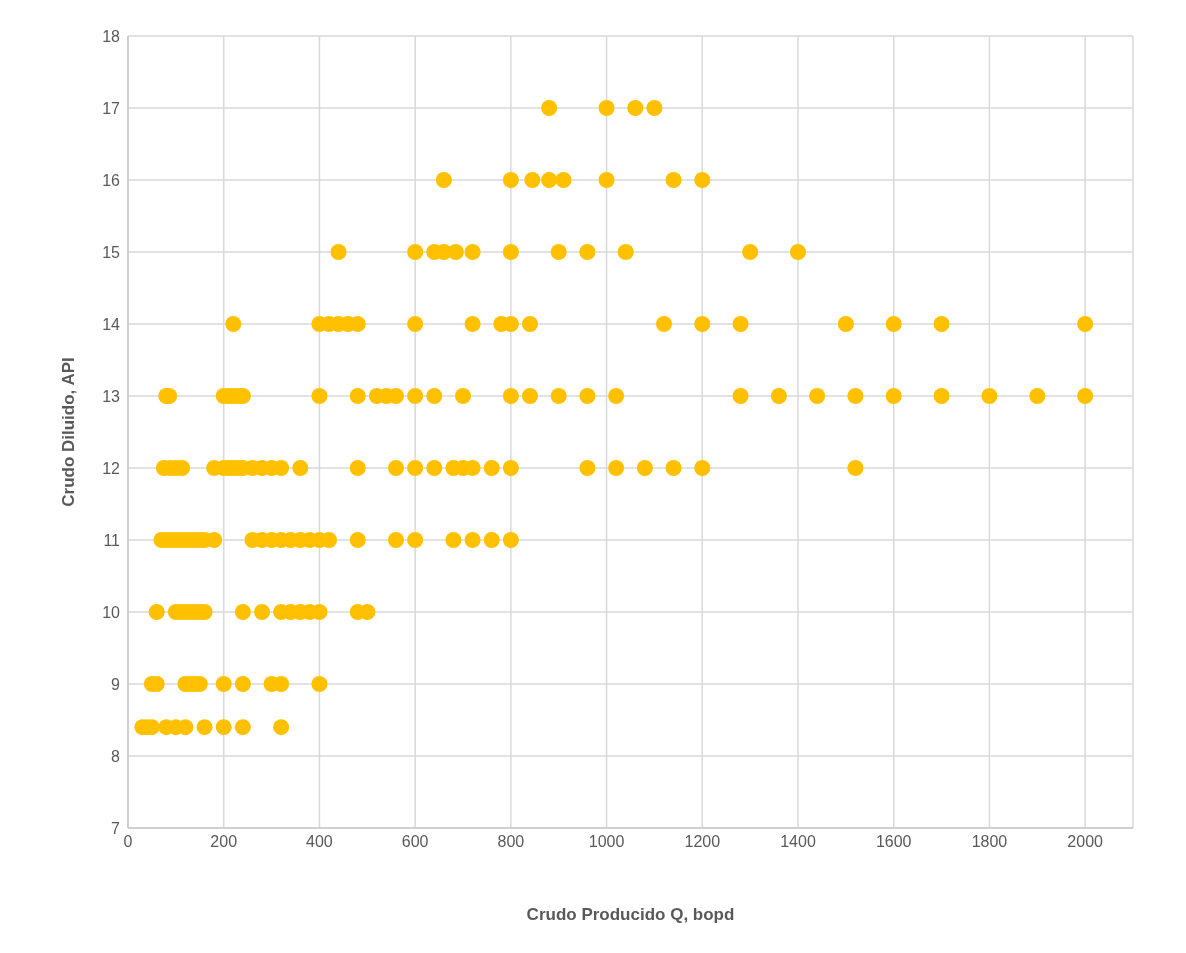  I want to click on x-tick-label: 1200, so click(702, 842).